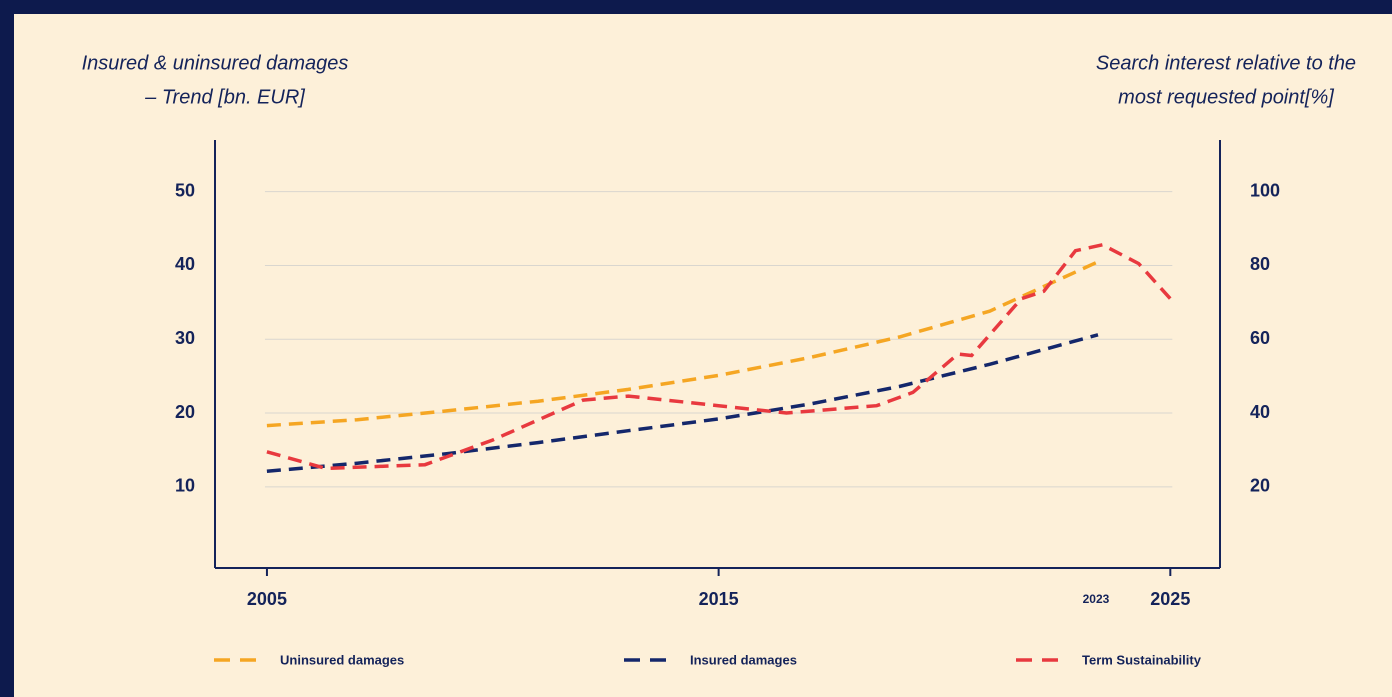 Image resolution: width=1392 pixels, height=697 pixels. I want to click on y-tick-label: 40, so click(185, 264).